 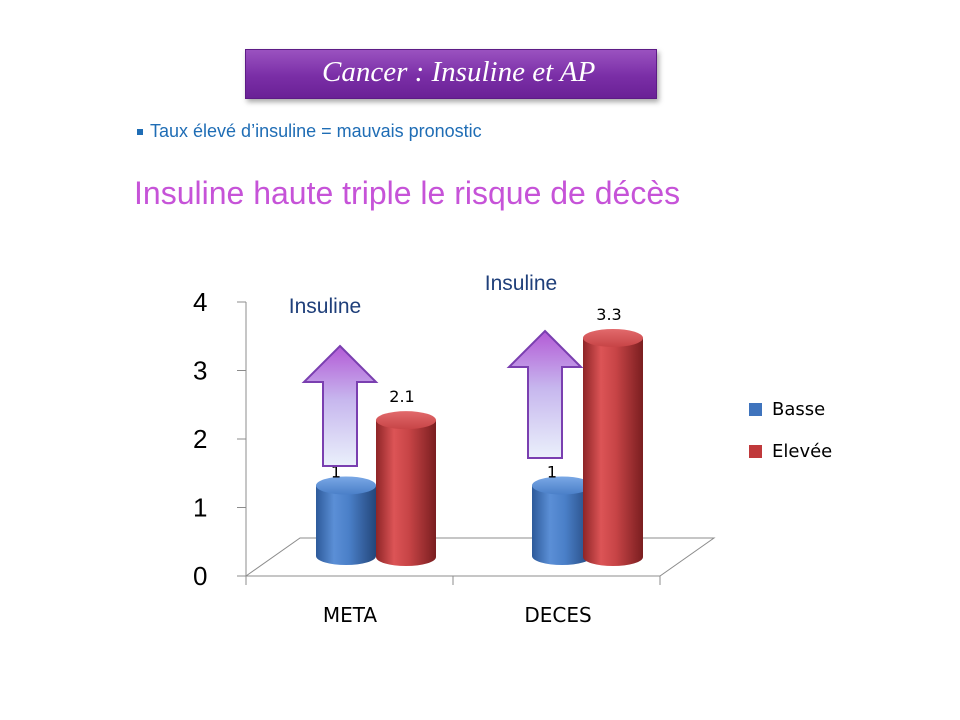 What do you see at coordinates (608, 314) in the screenshot?
I see `data-label: 3.3` at bounding box center [608, 314].